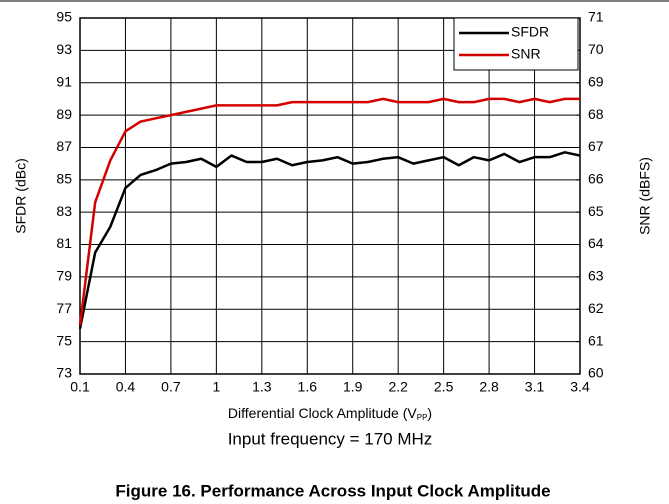 The image size is (669, 504). What do you see at coordinates (64, 146) in the screenshot?
I see `y-tick-label: 87` at bounding box center [64, 146].